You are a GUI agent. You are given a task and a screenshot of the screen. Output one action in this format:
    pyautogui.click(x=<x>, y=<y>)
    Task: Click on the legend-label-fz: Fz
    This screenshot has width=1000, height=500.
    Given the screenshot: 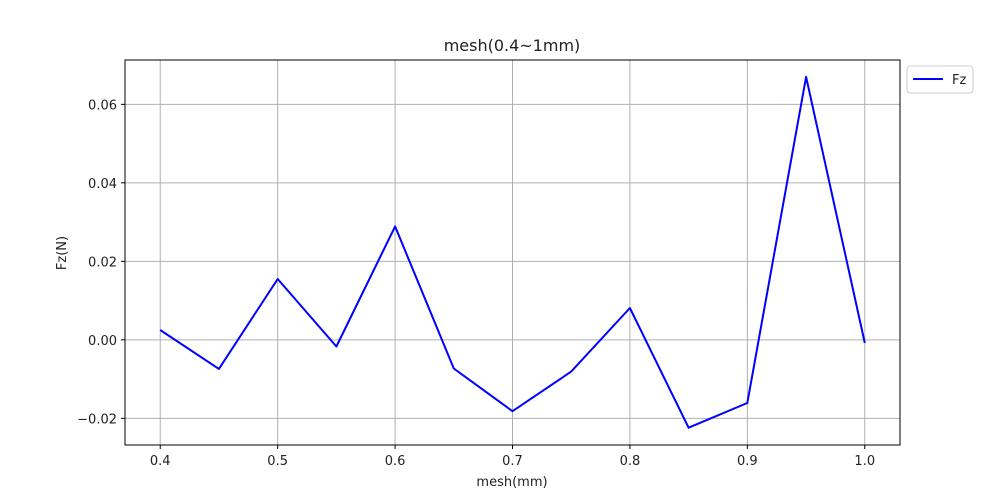 What is the action you would take?
    pyautogui.click(x=959, y=80)
    